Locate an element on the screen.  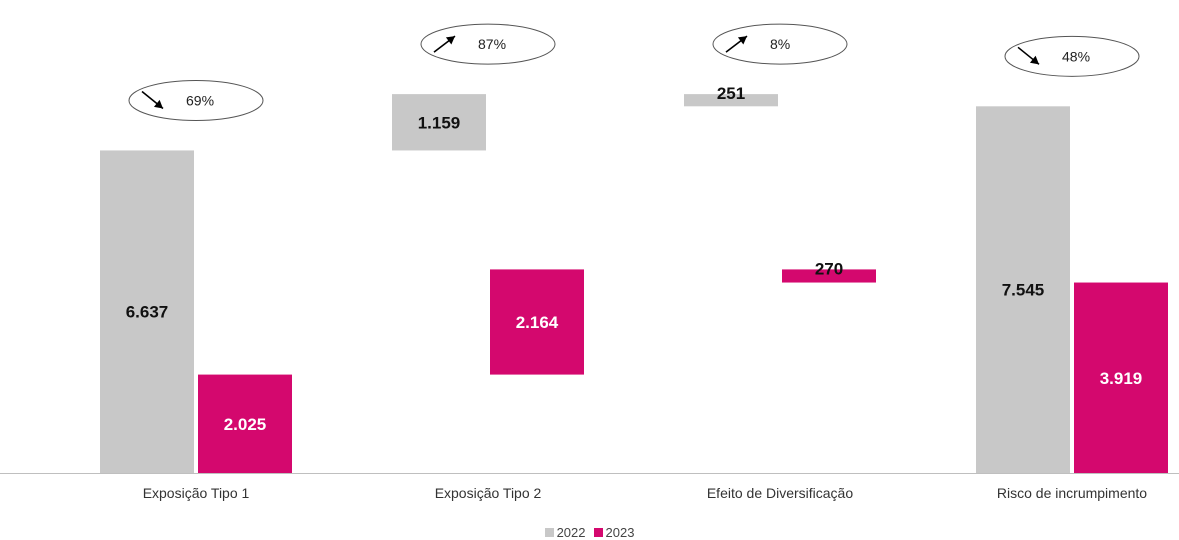
category-label-1: Exposição Tipo 1 is located at coordinates (196, 493).